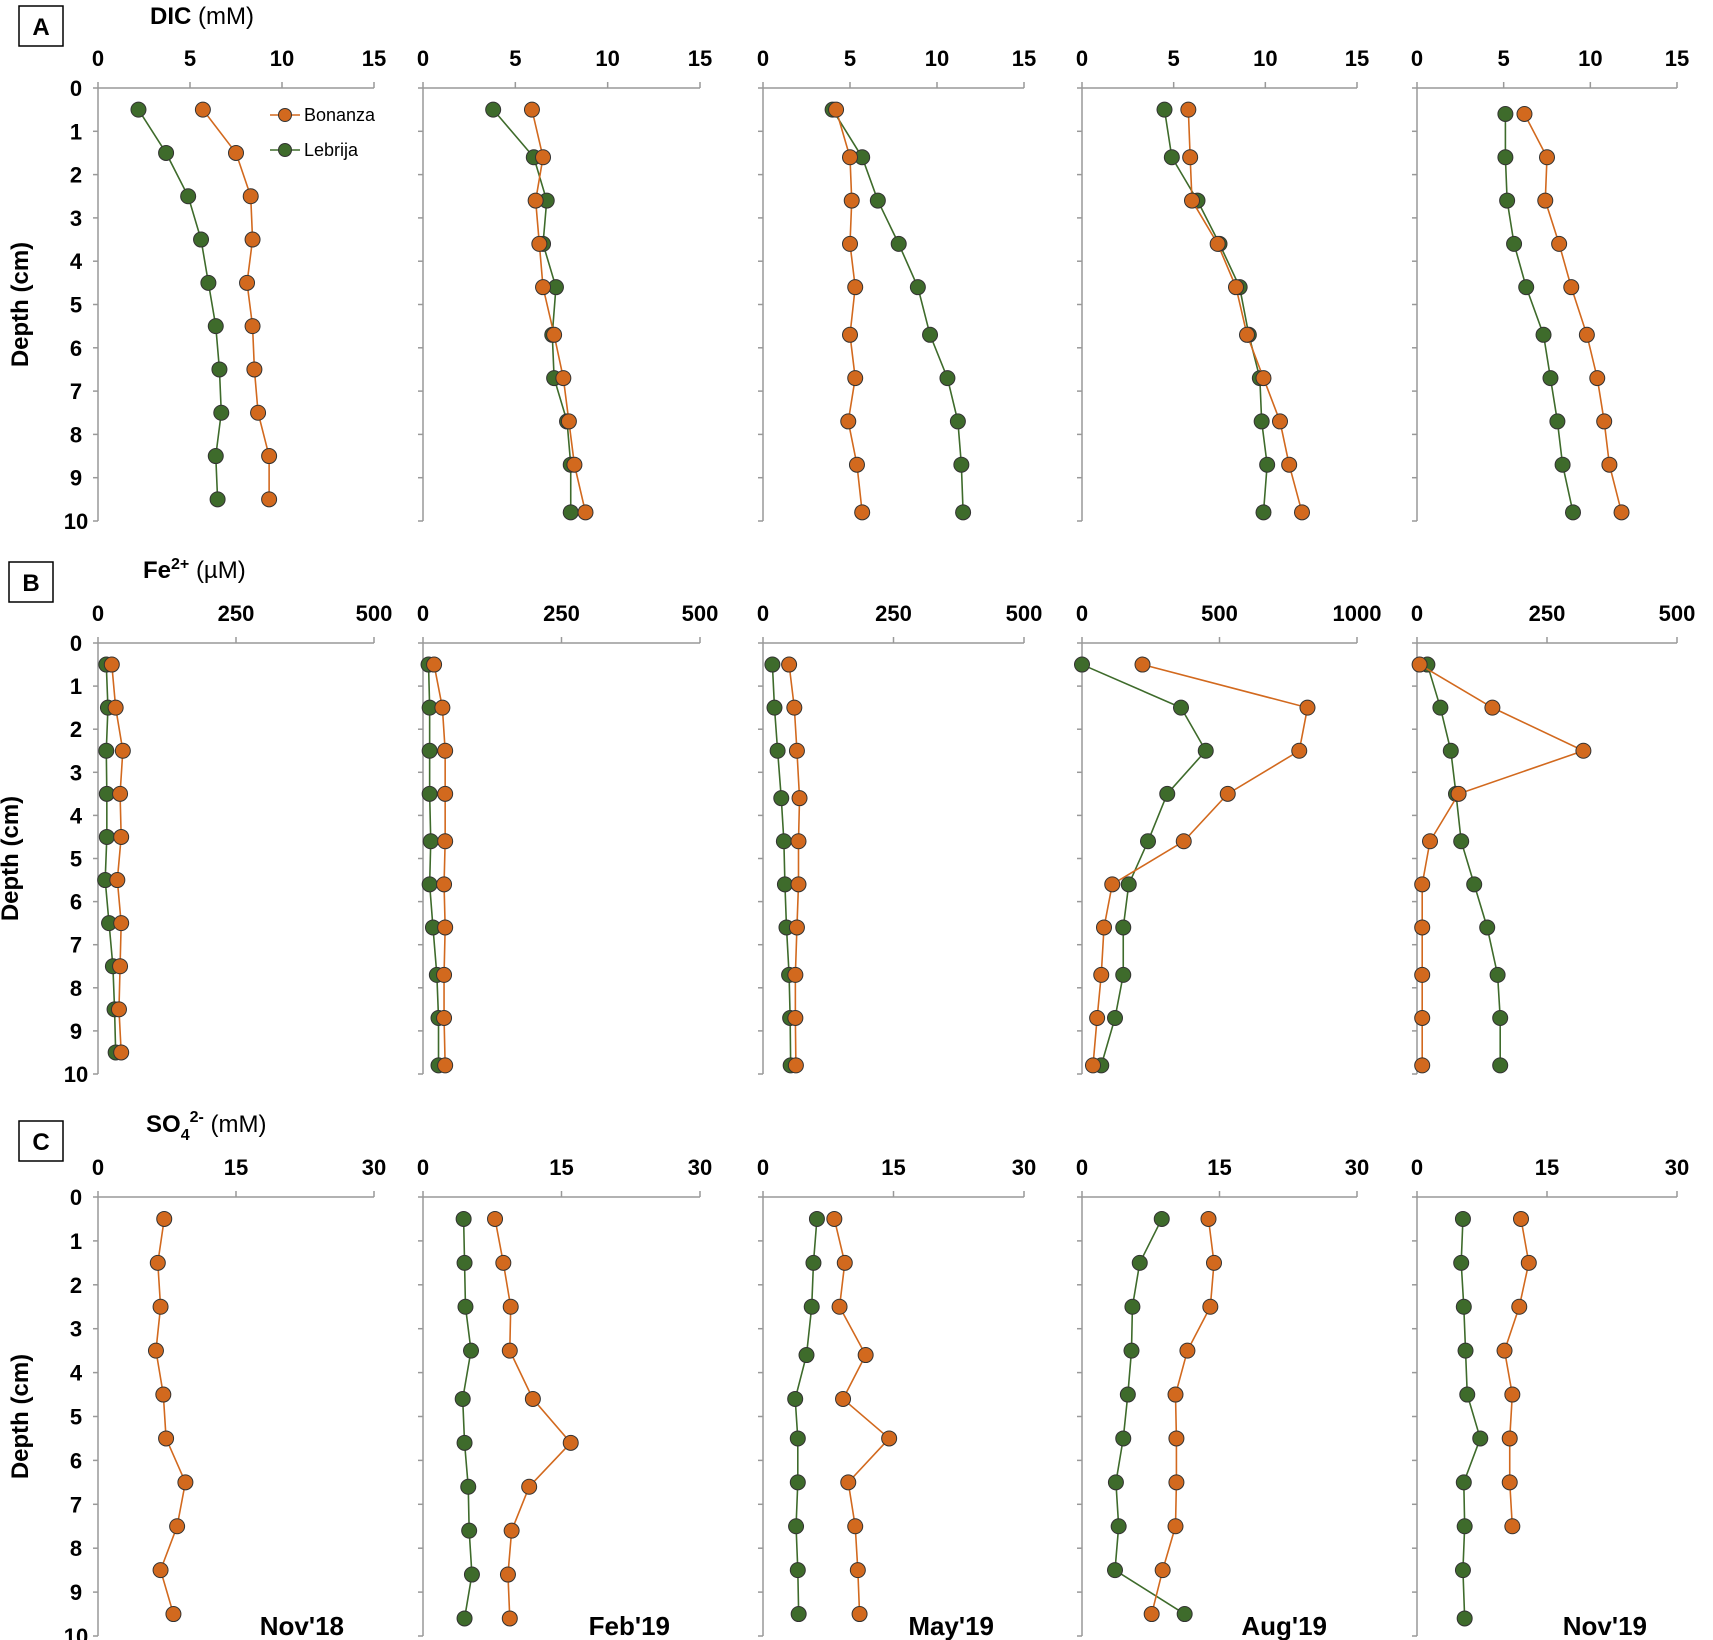 The height and width of the screenshot is (1640, 1713). I want to click on x-tick-label: 500, so click(1024, 613).